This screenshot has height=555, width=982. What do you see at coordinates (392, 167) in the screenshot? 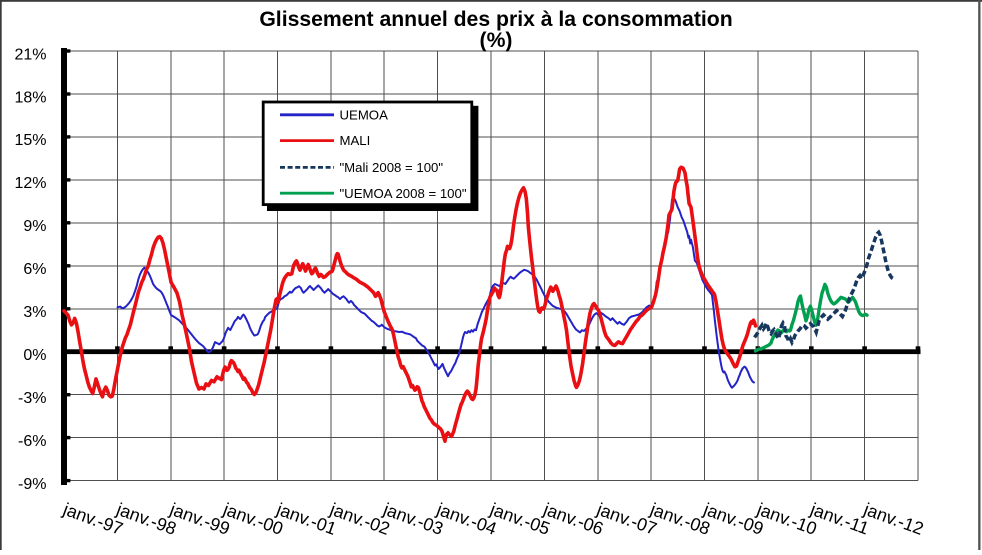
I see `svg-text: "Mali 2008 = 100"` at bounding box center [392, 167].